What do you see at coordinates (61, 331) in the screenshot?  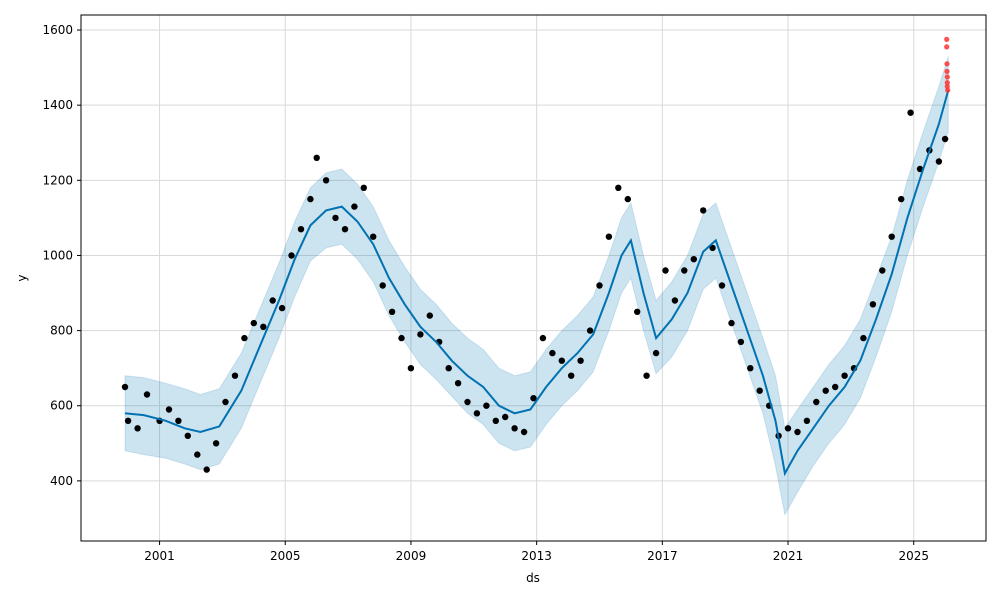 I see `y-tick-label: 800` at bounding box center [61, 331].